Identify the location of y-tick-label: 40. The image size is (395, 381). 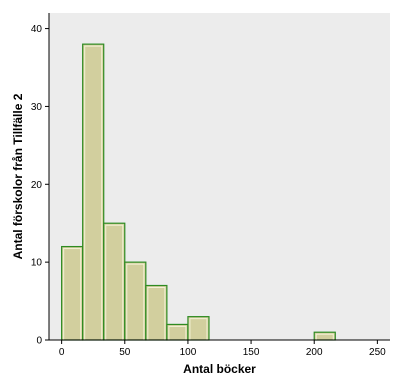
(37, 29).